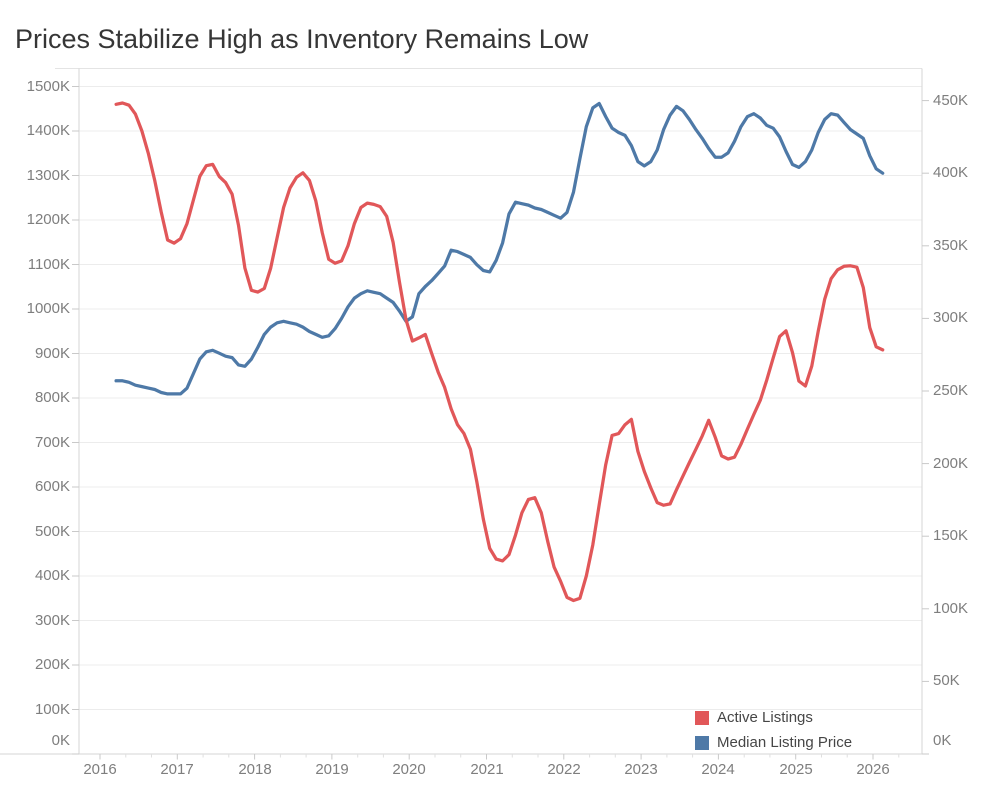 The image size is (1000, 800). Describe the element at coordinates (52, 709) in the screenshot. I see `y-axis-left-tick-label: 100K` at that location.